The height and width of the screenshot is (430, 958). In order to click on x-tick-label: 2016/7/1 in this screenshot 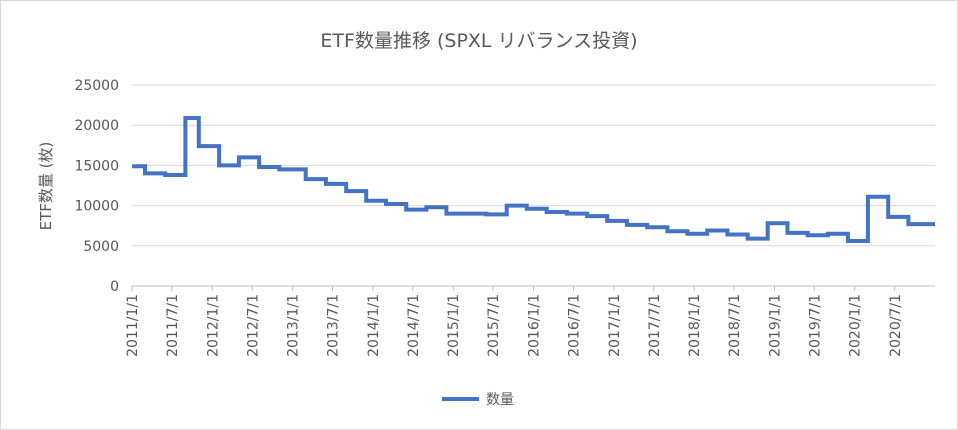, I will do `click(575, 325)`.